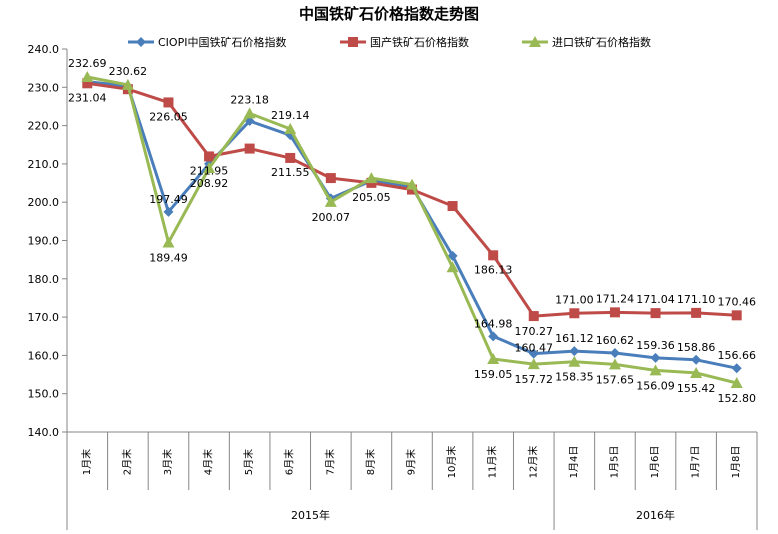 The width and height of the screenshot is (778, 534). What do you see at coordinates (248, 462) in the screenshot?
I see `x-tick-label: 5月末` at bounding box center [248, 462].